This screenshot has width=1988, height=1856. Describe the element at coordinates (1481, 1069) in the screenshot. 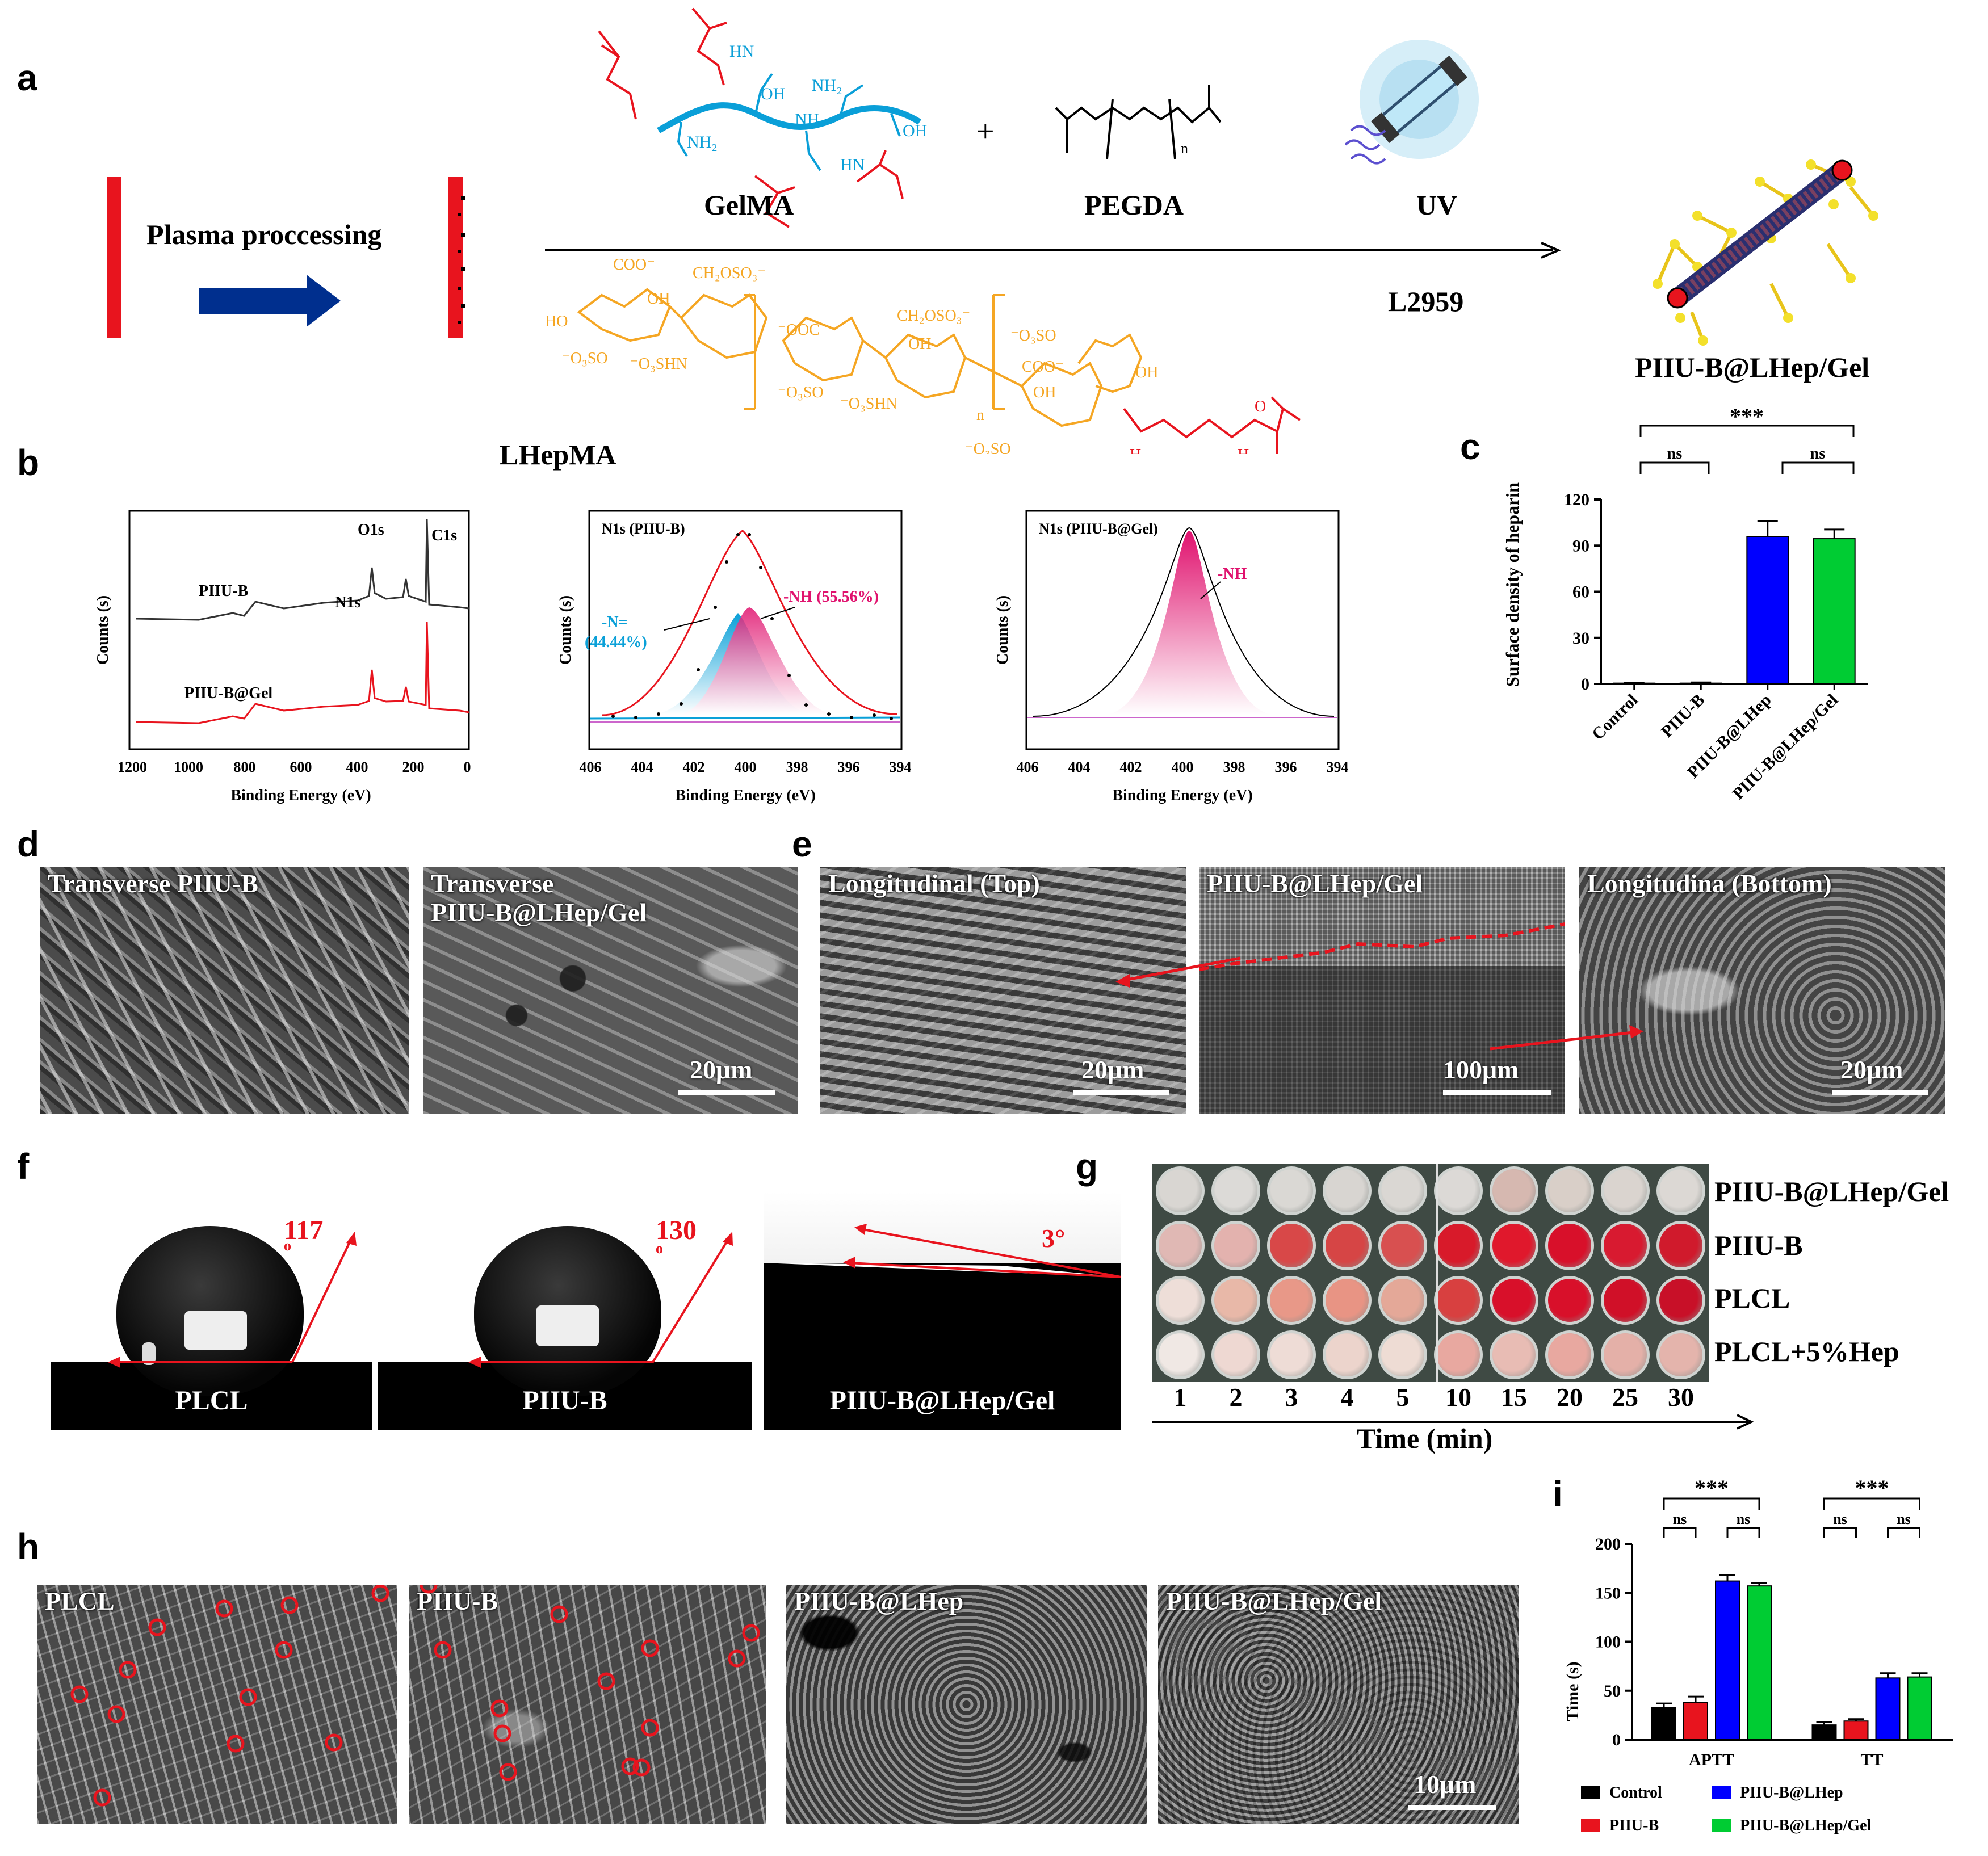

I see `scale-label: 100μm` at that location.